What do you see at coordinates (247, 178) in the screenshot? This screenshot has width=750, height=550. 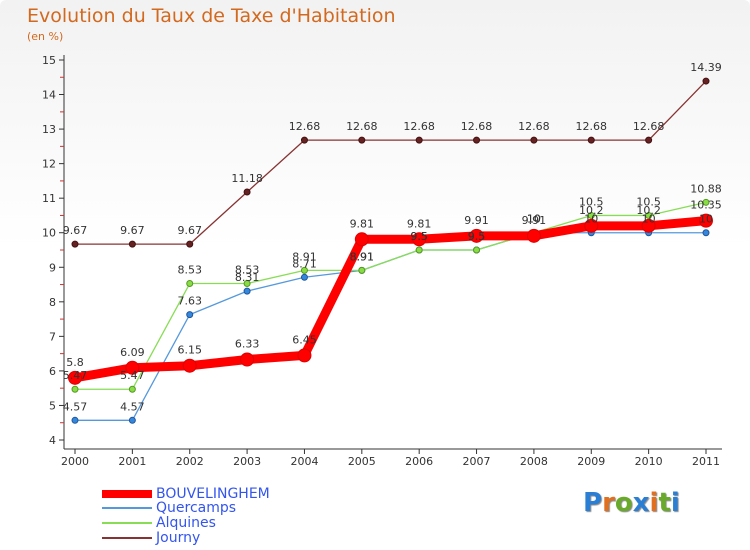 I see `data-label-journy: 11.18` at bounding box center [247, 178].